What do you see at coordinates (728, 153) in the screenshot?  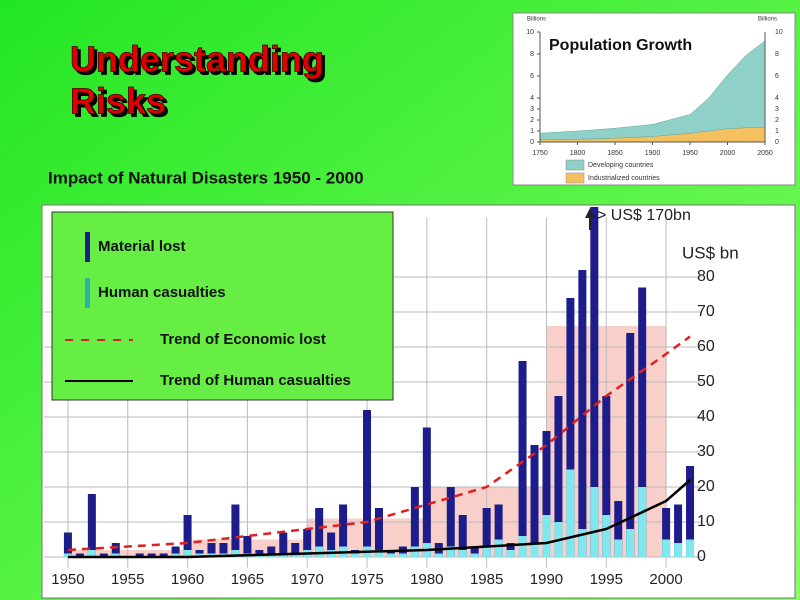 I see `x-tick-label: 2000` at bounding box center [728, 153].